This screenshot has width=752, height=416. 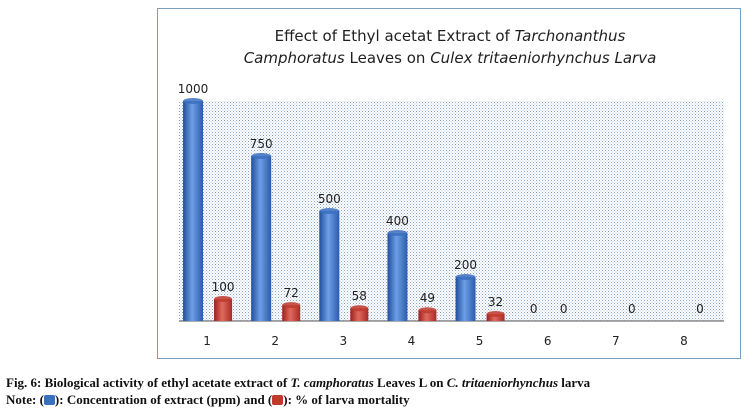 I want to click on data-label-s1-2: 750, so click(x=261, y=144).